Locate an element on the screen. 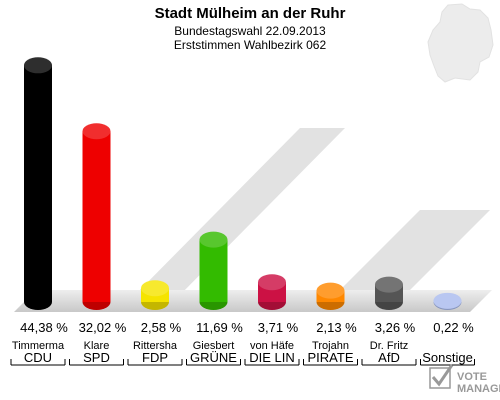 Image resolution: width=500 pixels, height=400 pixels. logo-line-1: VOTE is located at coordinates (472, 377).